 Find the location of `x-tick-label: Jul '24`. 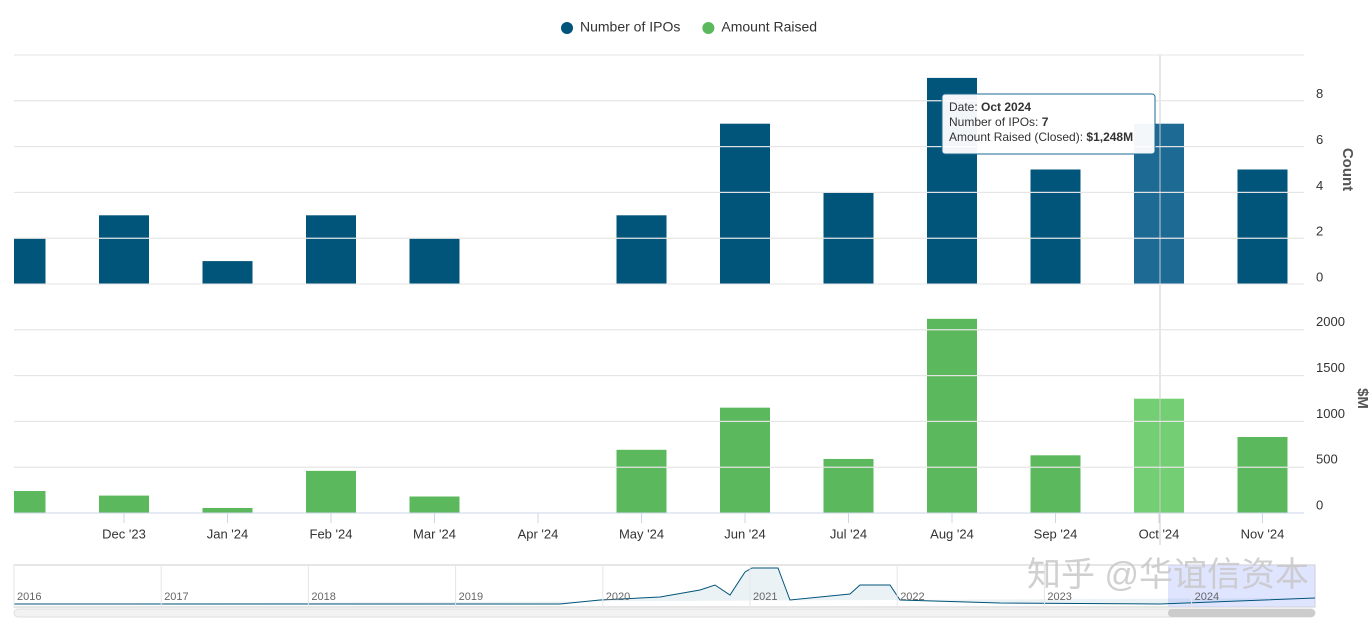

x-tick-label: Jul '24 is located at coordinates (848, 533).